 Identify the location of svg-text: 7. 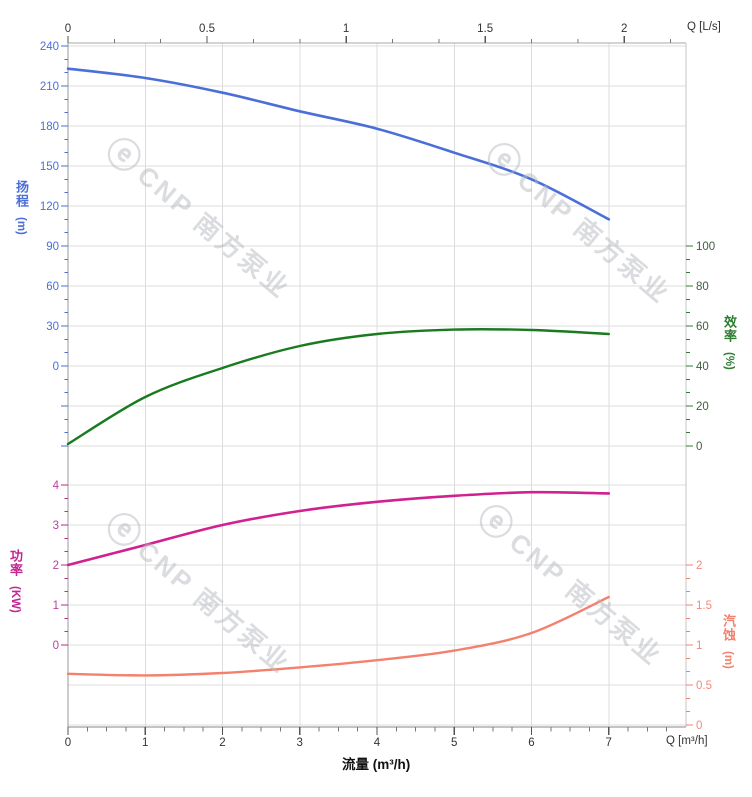
(609, 743).